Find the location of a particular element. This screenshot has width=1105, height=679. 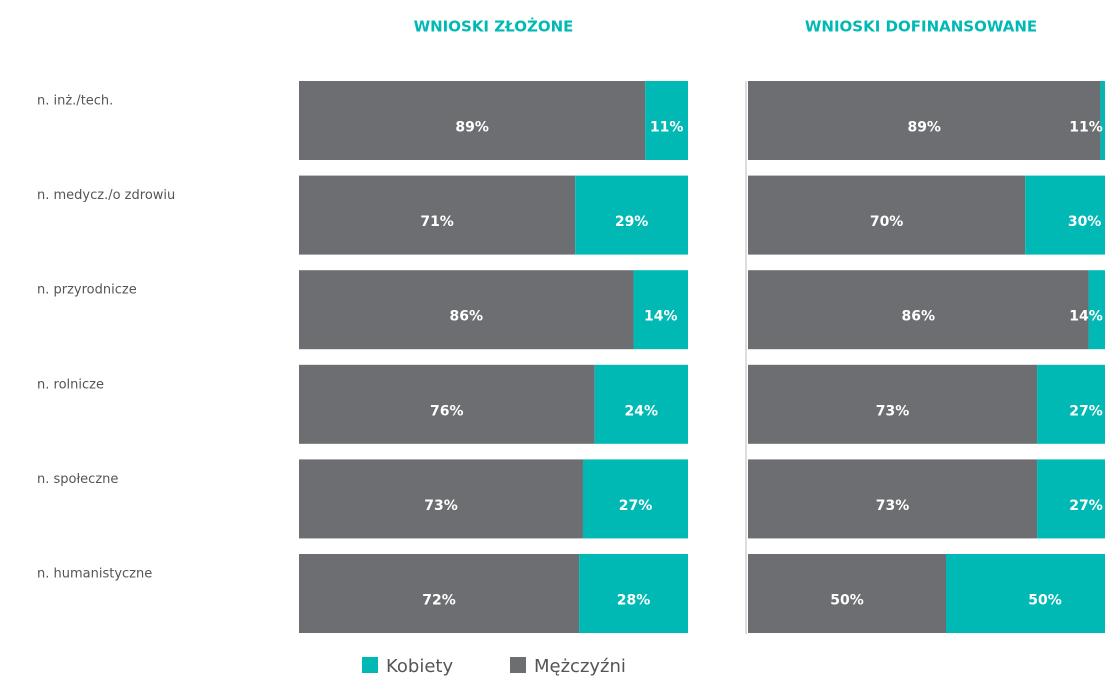

panel-title: WNIOSKI ZŁOŻONE is located at coordinates (494, 26).